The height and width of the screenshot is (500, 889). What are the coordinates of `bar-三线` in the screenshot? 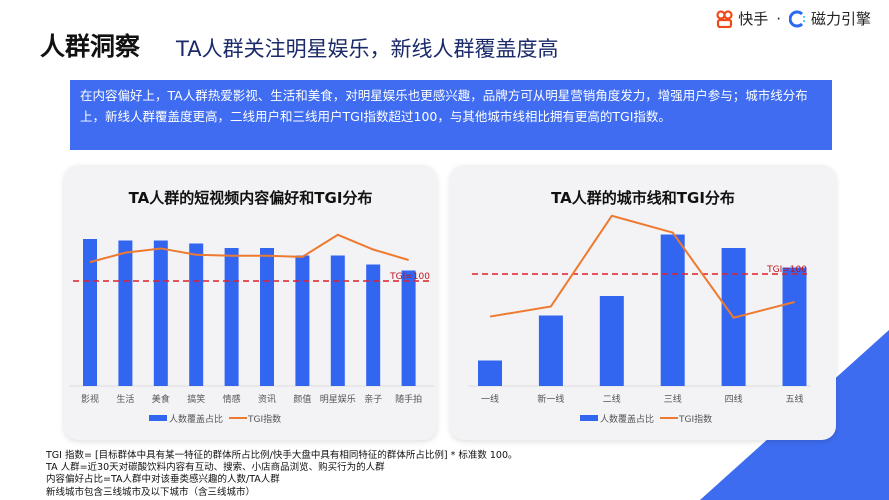 It's located at (672, 310).